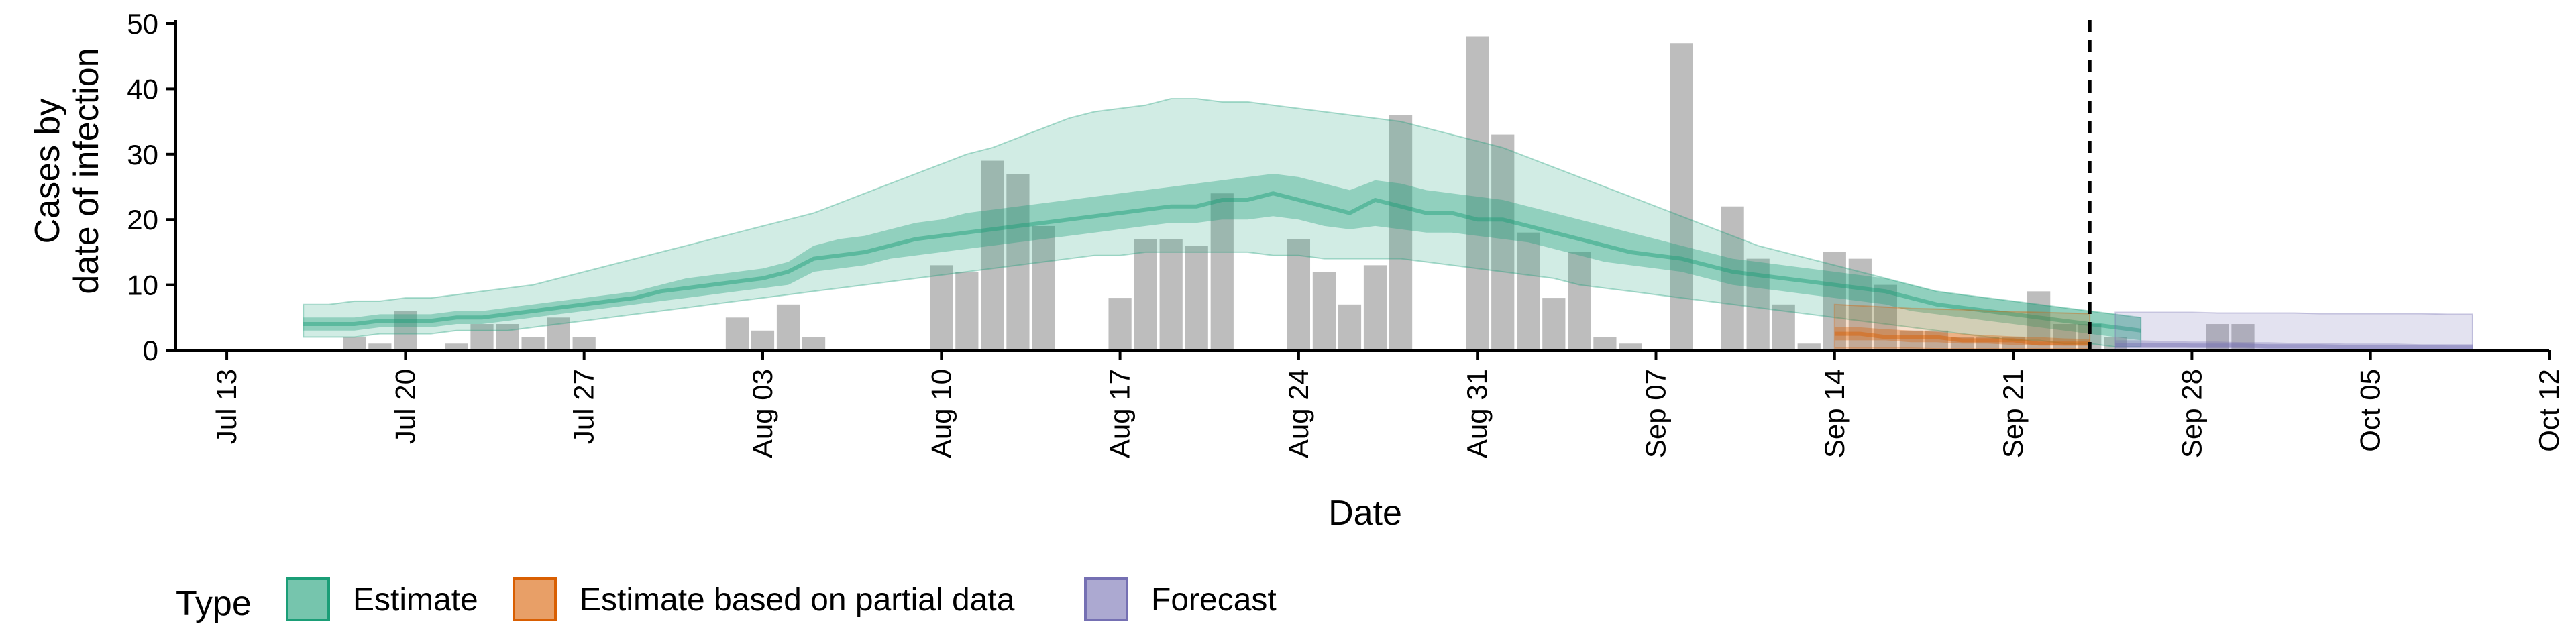 Image resolution: width=2576 pixels, height=644 pixels. I want to click on x-tick-label: Jul 27, so click(584, 406).